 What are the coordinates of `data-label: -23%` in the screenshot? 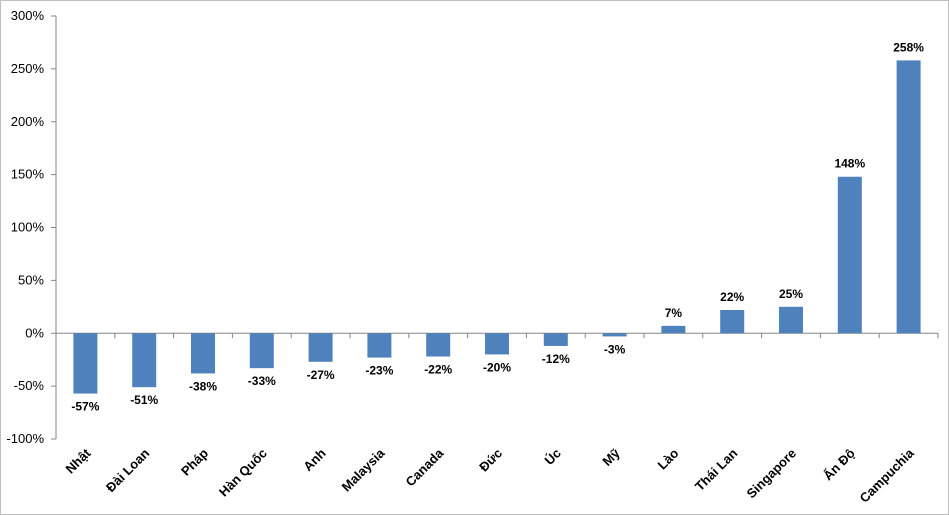 It's located at (379, 371).